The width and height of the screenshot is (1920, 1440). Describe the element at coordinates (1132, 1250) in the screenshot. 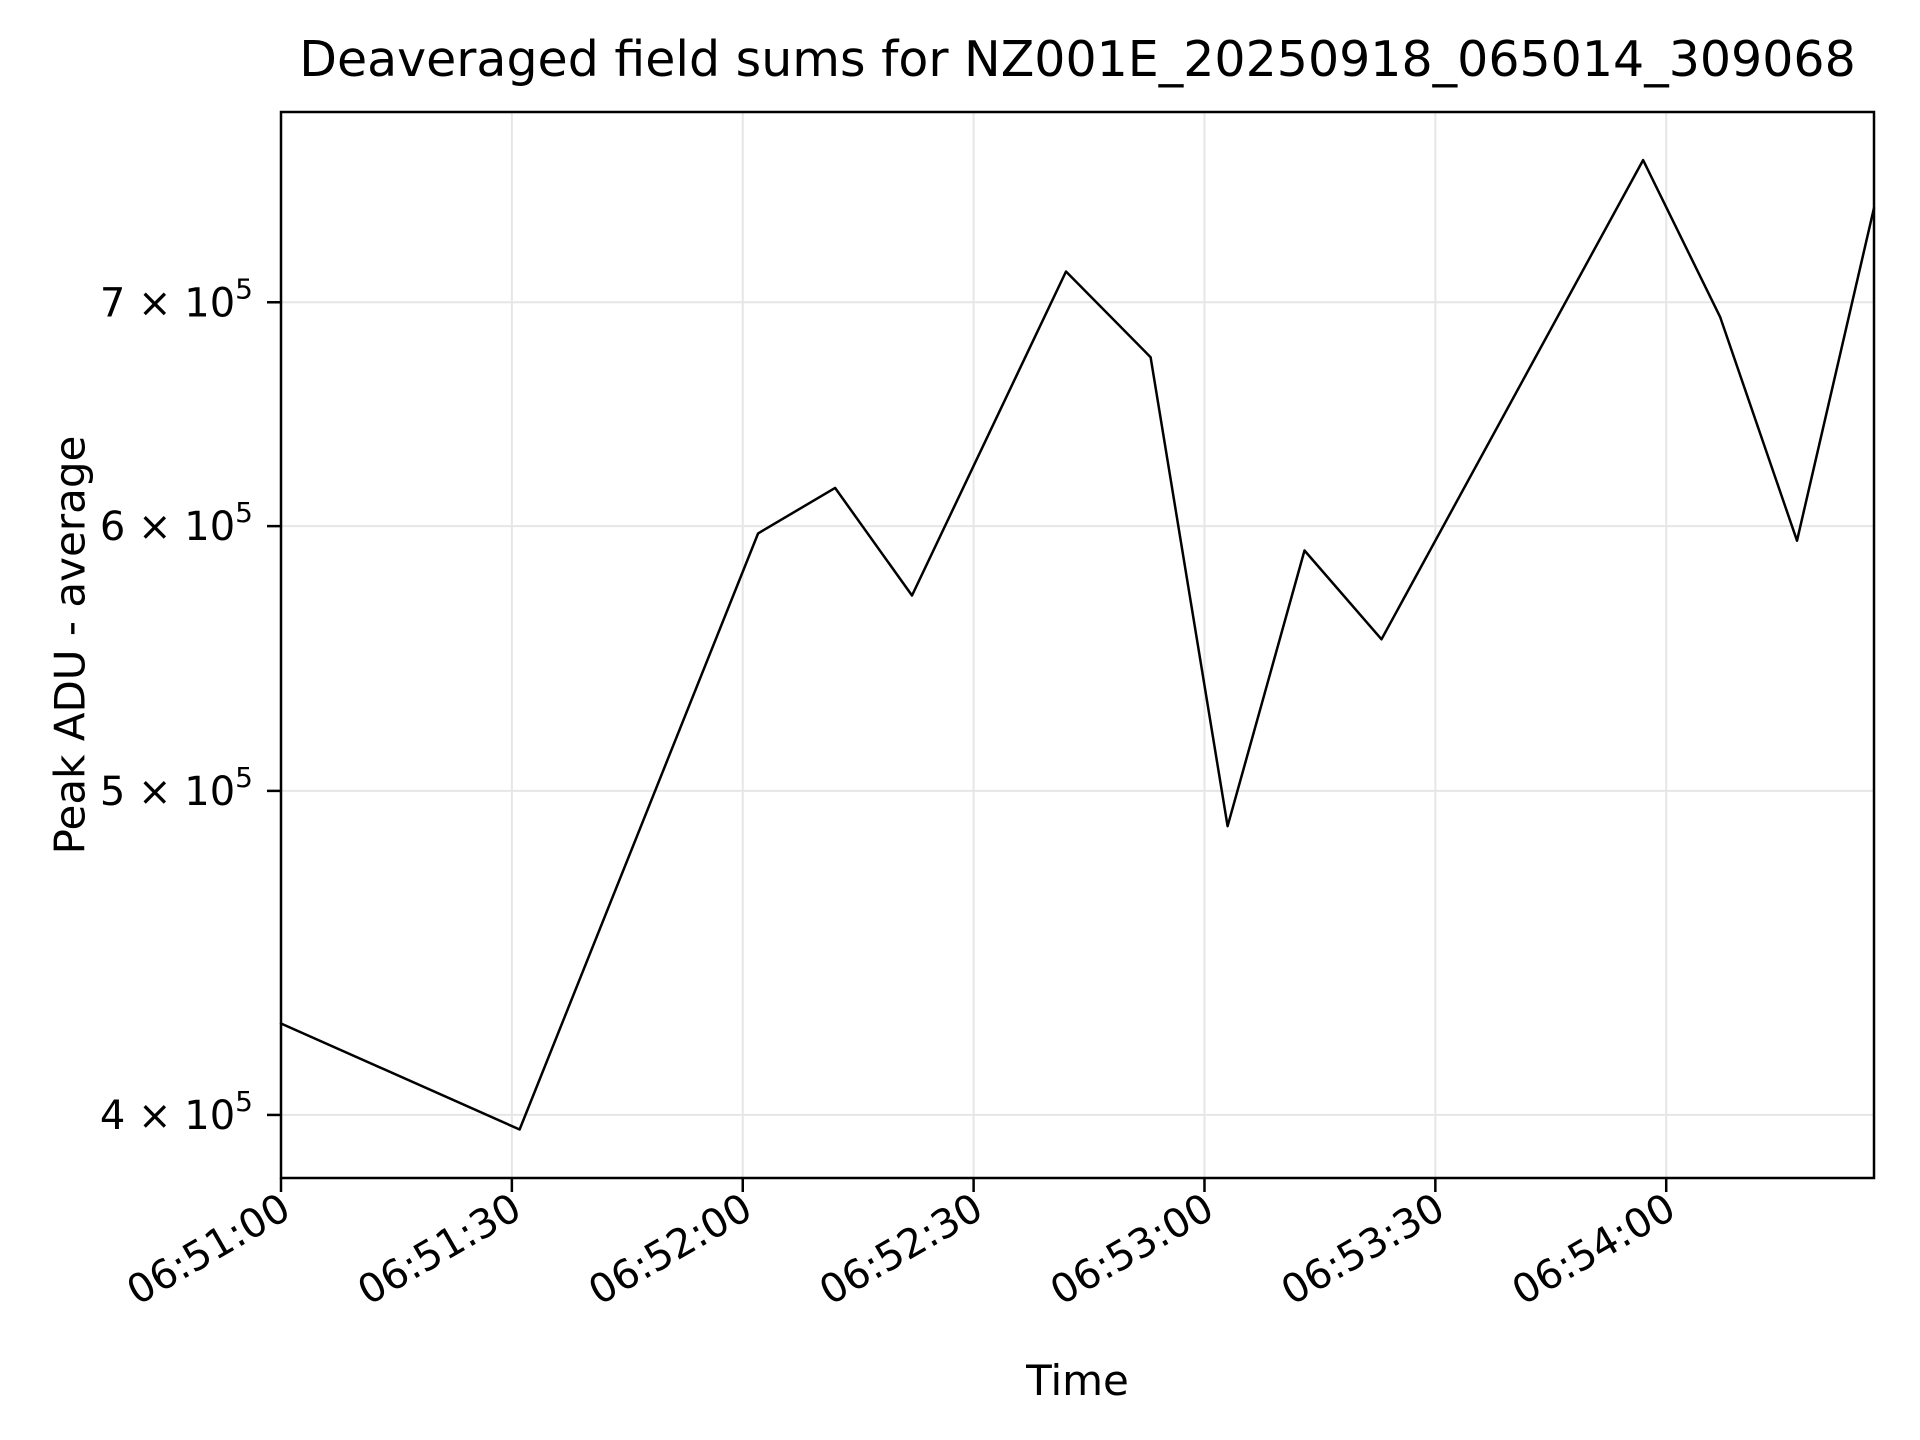

I see `x-tick-label: 06:53:00` at that location.